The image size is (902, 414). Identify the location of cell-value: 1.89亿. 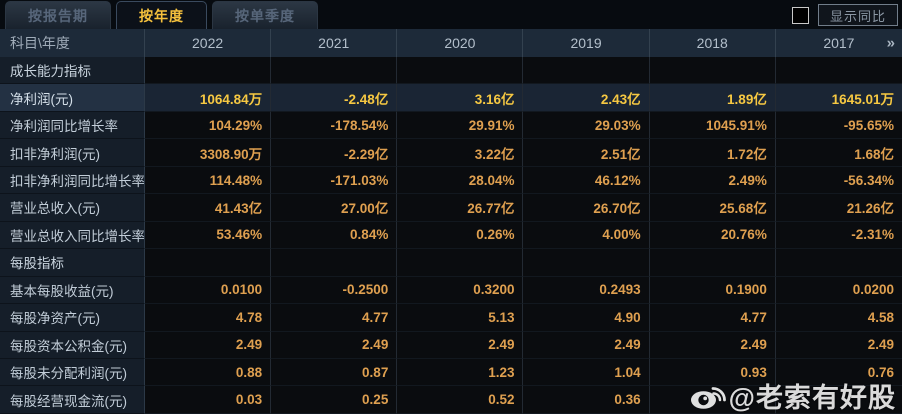
(712, 98).